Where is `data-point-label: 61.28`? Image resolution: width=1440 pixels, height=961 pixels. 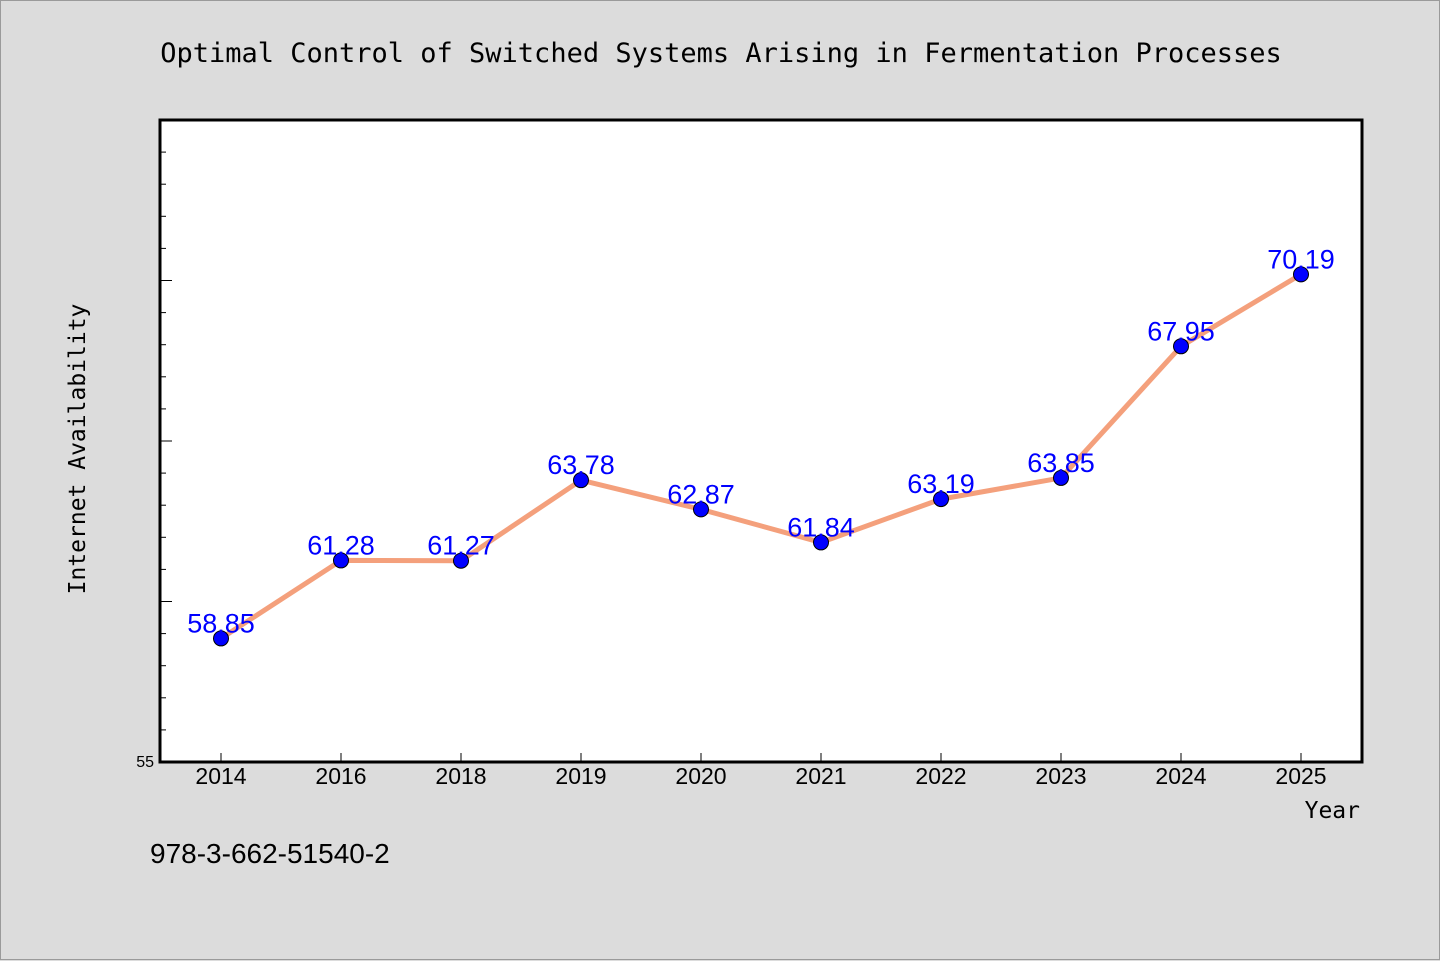 data-point-label: 61.28 is located at coordinates (341, 545).